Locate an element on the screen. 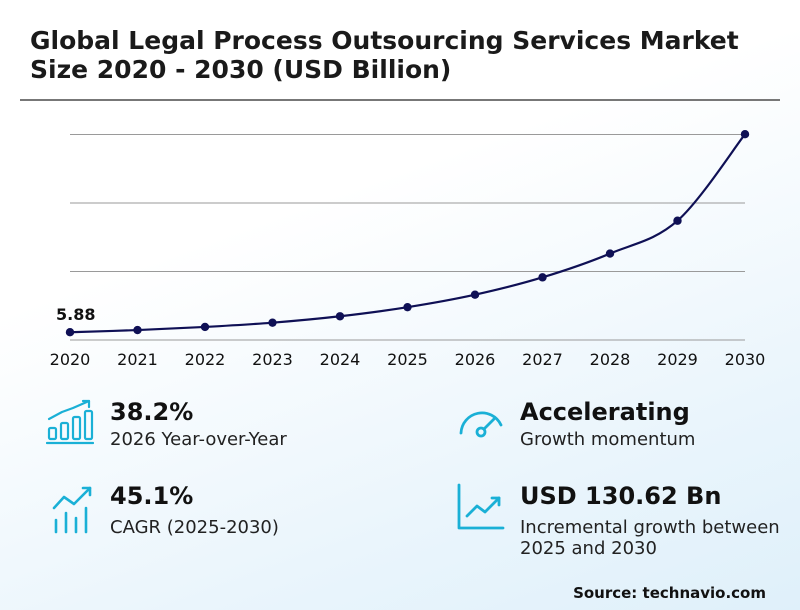 The image size is (800, 610). kpi-value: USD 130.62 Bn is located at coordinates (621, 496).